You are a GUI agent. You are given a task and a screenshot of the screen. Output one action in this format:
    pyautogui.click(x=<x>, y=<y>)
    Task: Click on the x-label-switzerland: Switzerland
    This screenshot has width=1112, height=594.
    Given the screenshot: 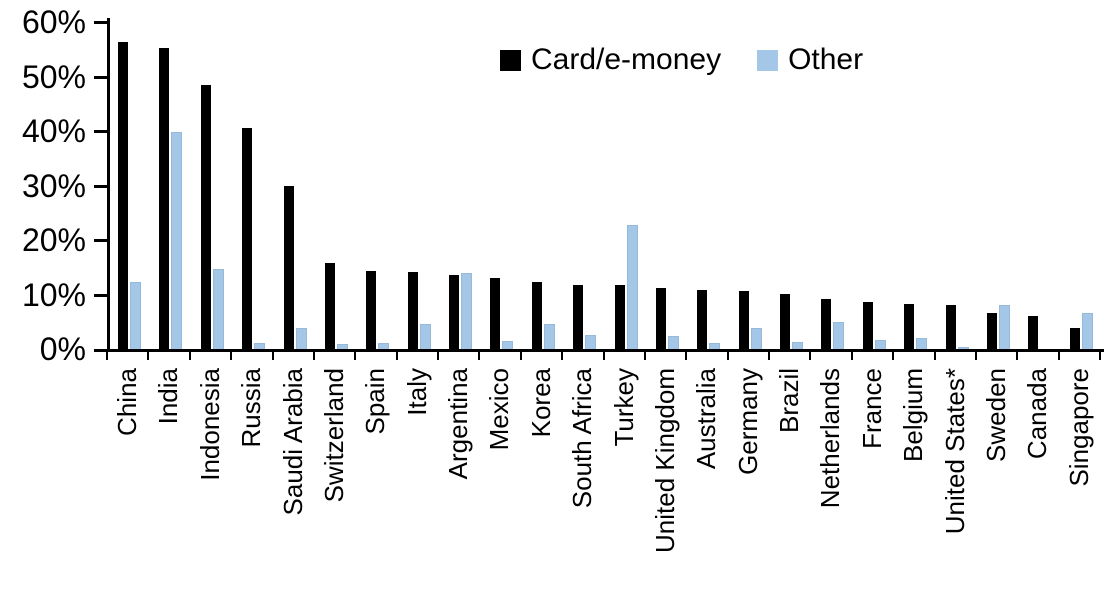 What is the action you would take?
    pyautogui.click(x=333, y=435)
    